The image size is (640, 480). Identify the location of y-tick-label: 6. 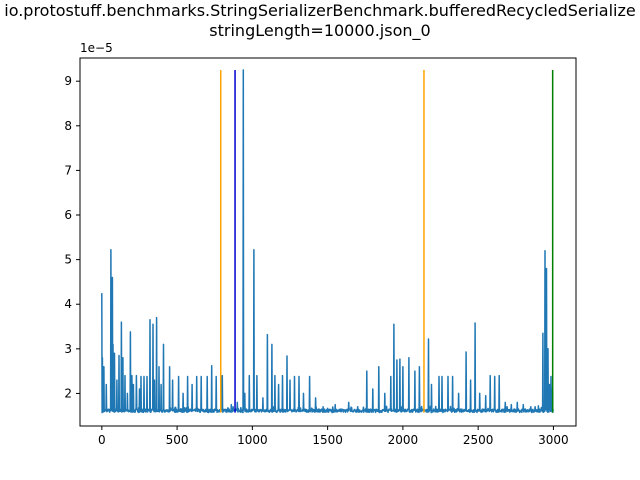
(68, 215).